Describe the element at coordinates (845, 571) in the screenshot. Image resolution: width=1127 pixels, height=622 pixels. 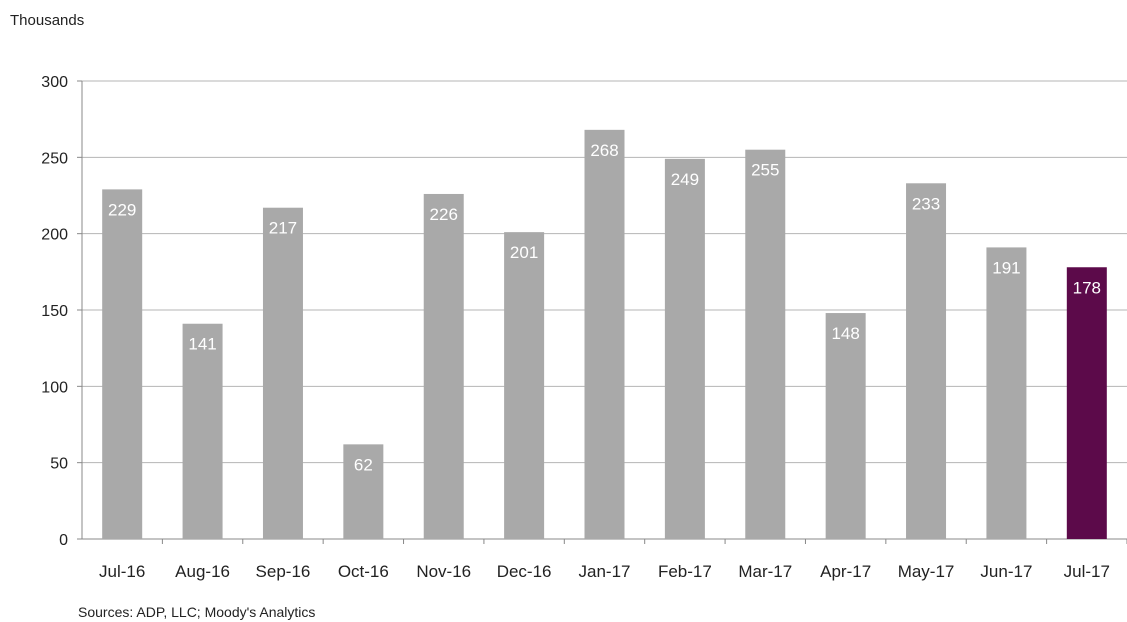
I see `x-tick-label: Apr-17` at that location.